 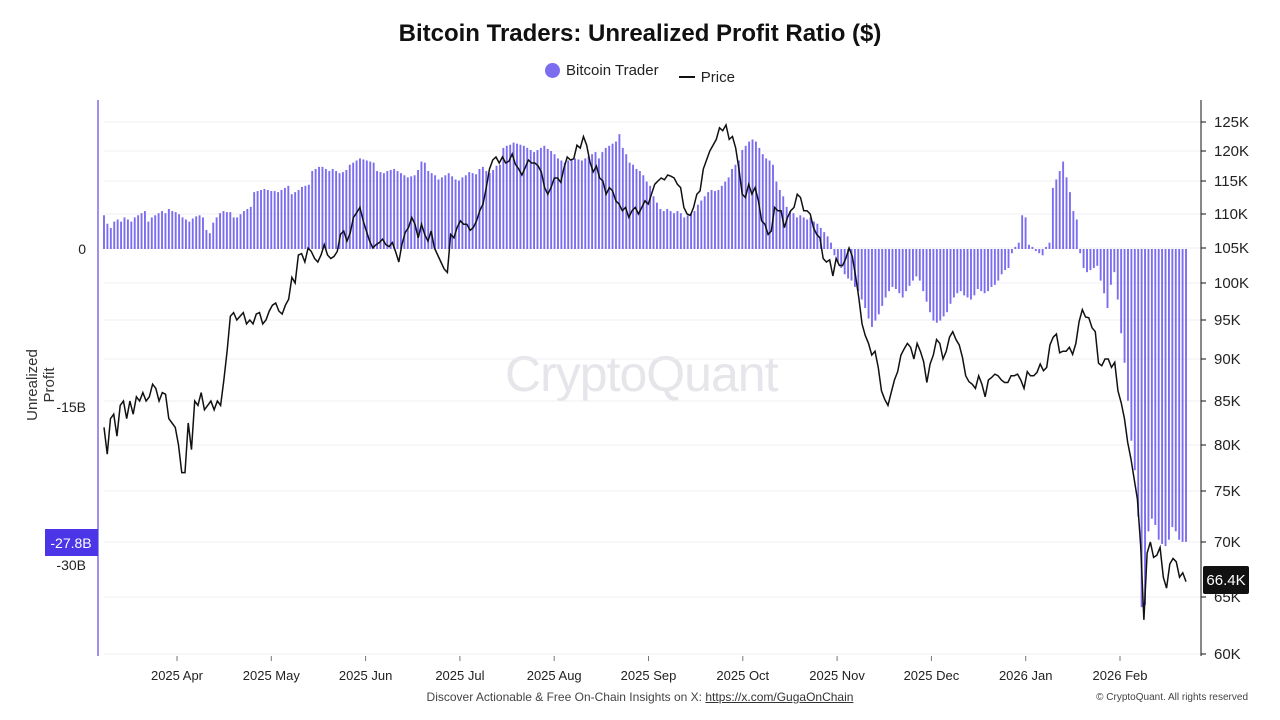 What do you see at coordinates (1227, 359) in the screenshot?
I see `right-tick-label: 90K` at bounding box center [1227, 359].